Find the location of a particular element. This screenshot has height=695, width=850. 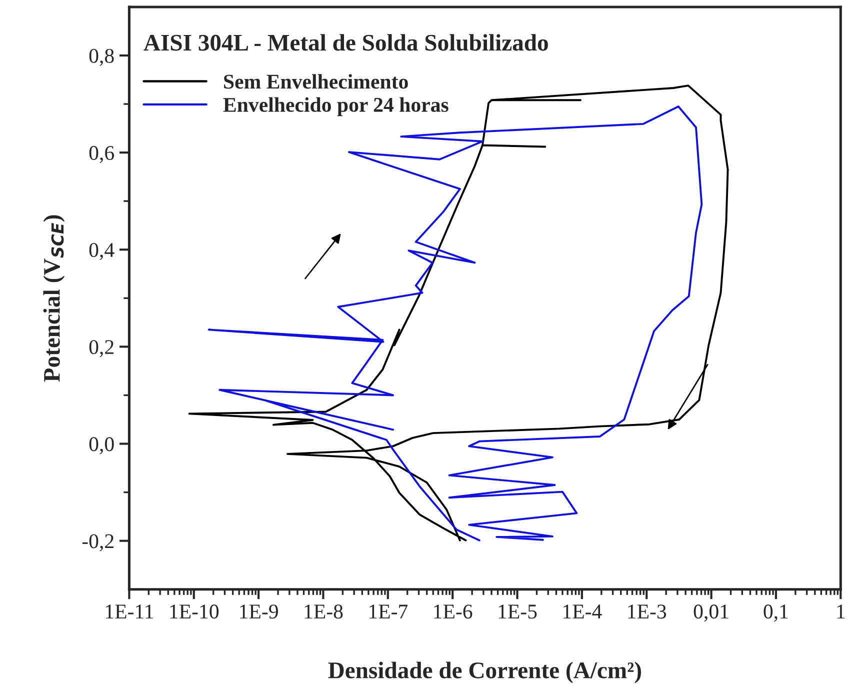

legend-label: Sem Envelhecimento is located at coordinates (316, 81).